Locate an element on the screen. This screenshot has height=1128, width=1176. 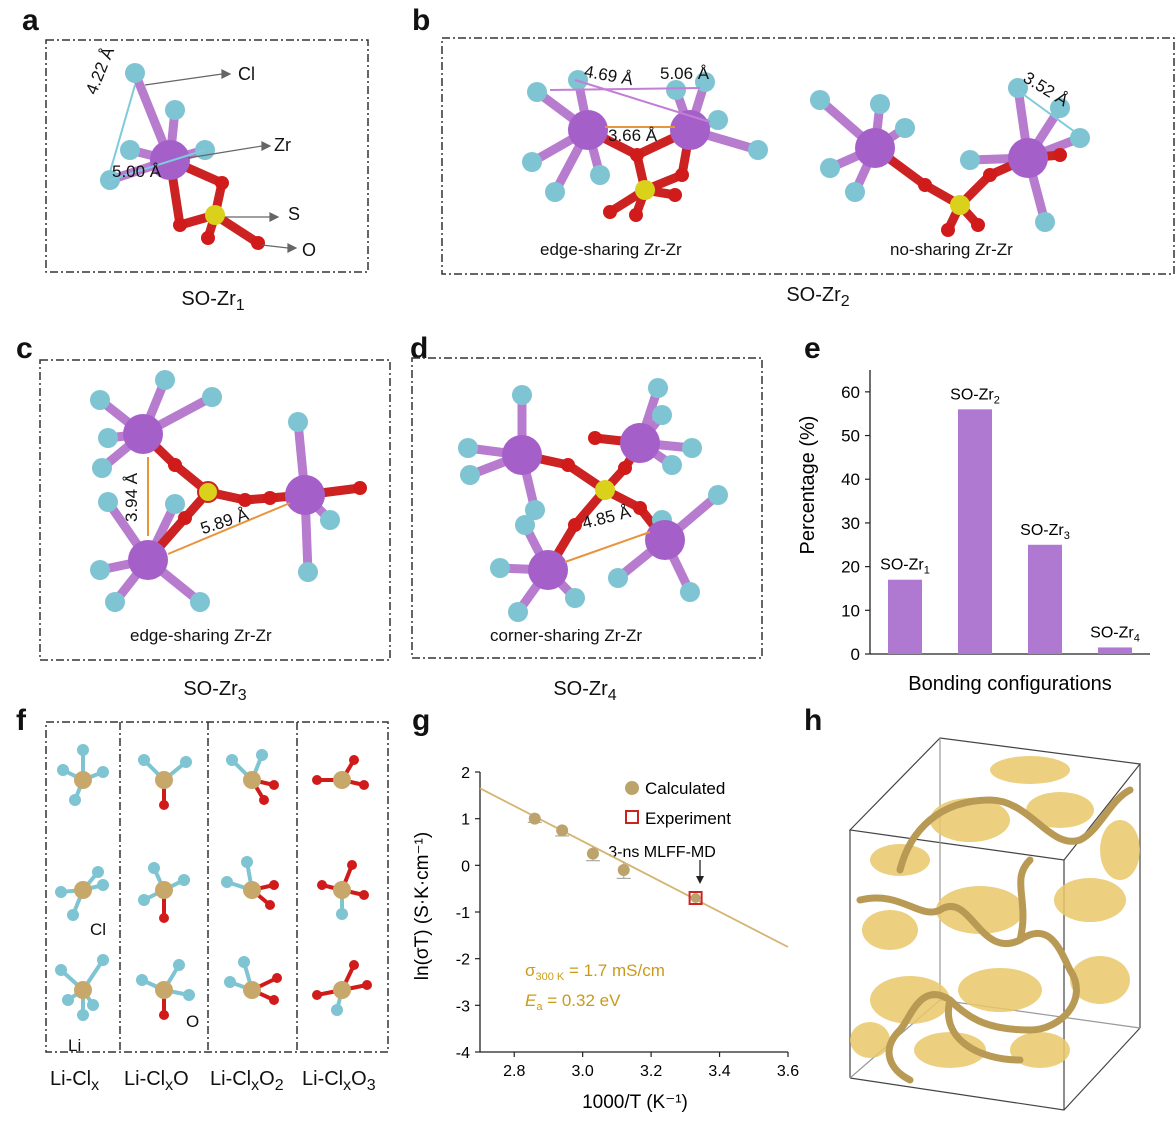
panel-d-structure is located at coordinates (587, 508).